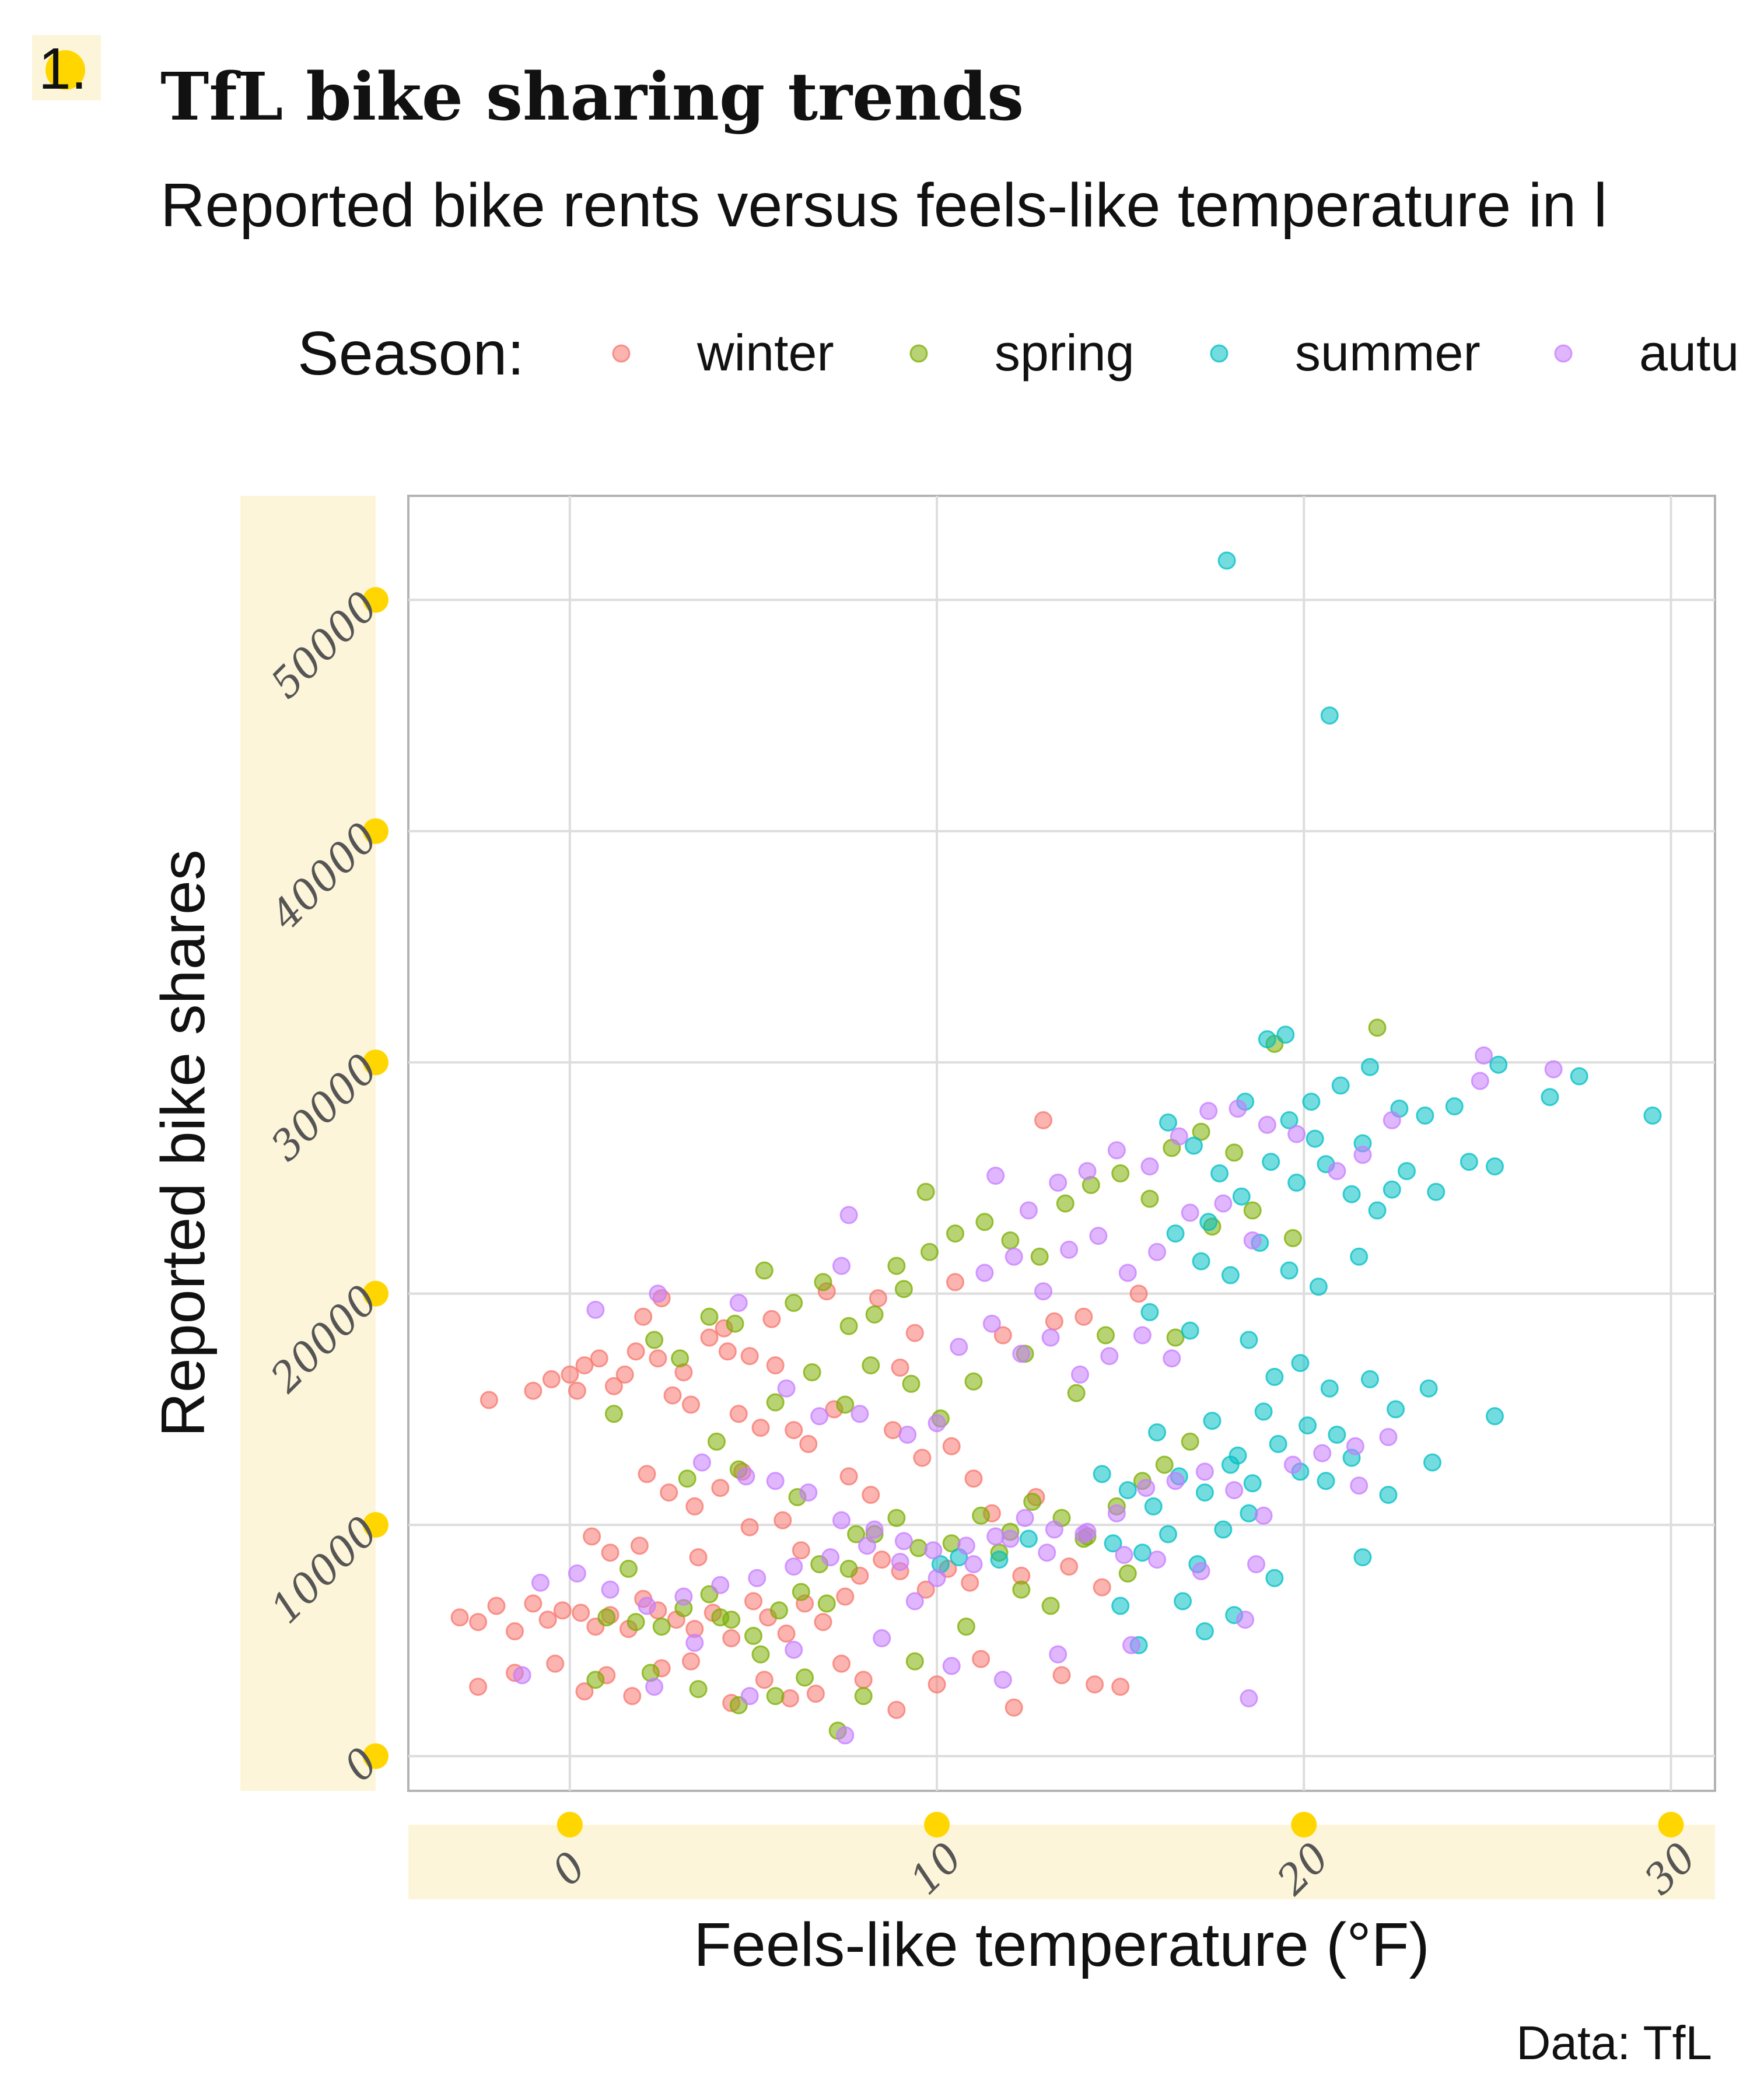 The image size is (1750, 2100). Describe the element at coordinates (1061, 1862) in the screenshot. I see `x-axis-highlight` at that location.